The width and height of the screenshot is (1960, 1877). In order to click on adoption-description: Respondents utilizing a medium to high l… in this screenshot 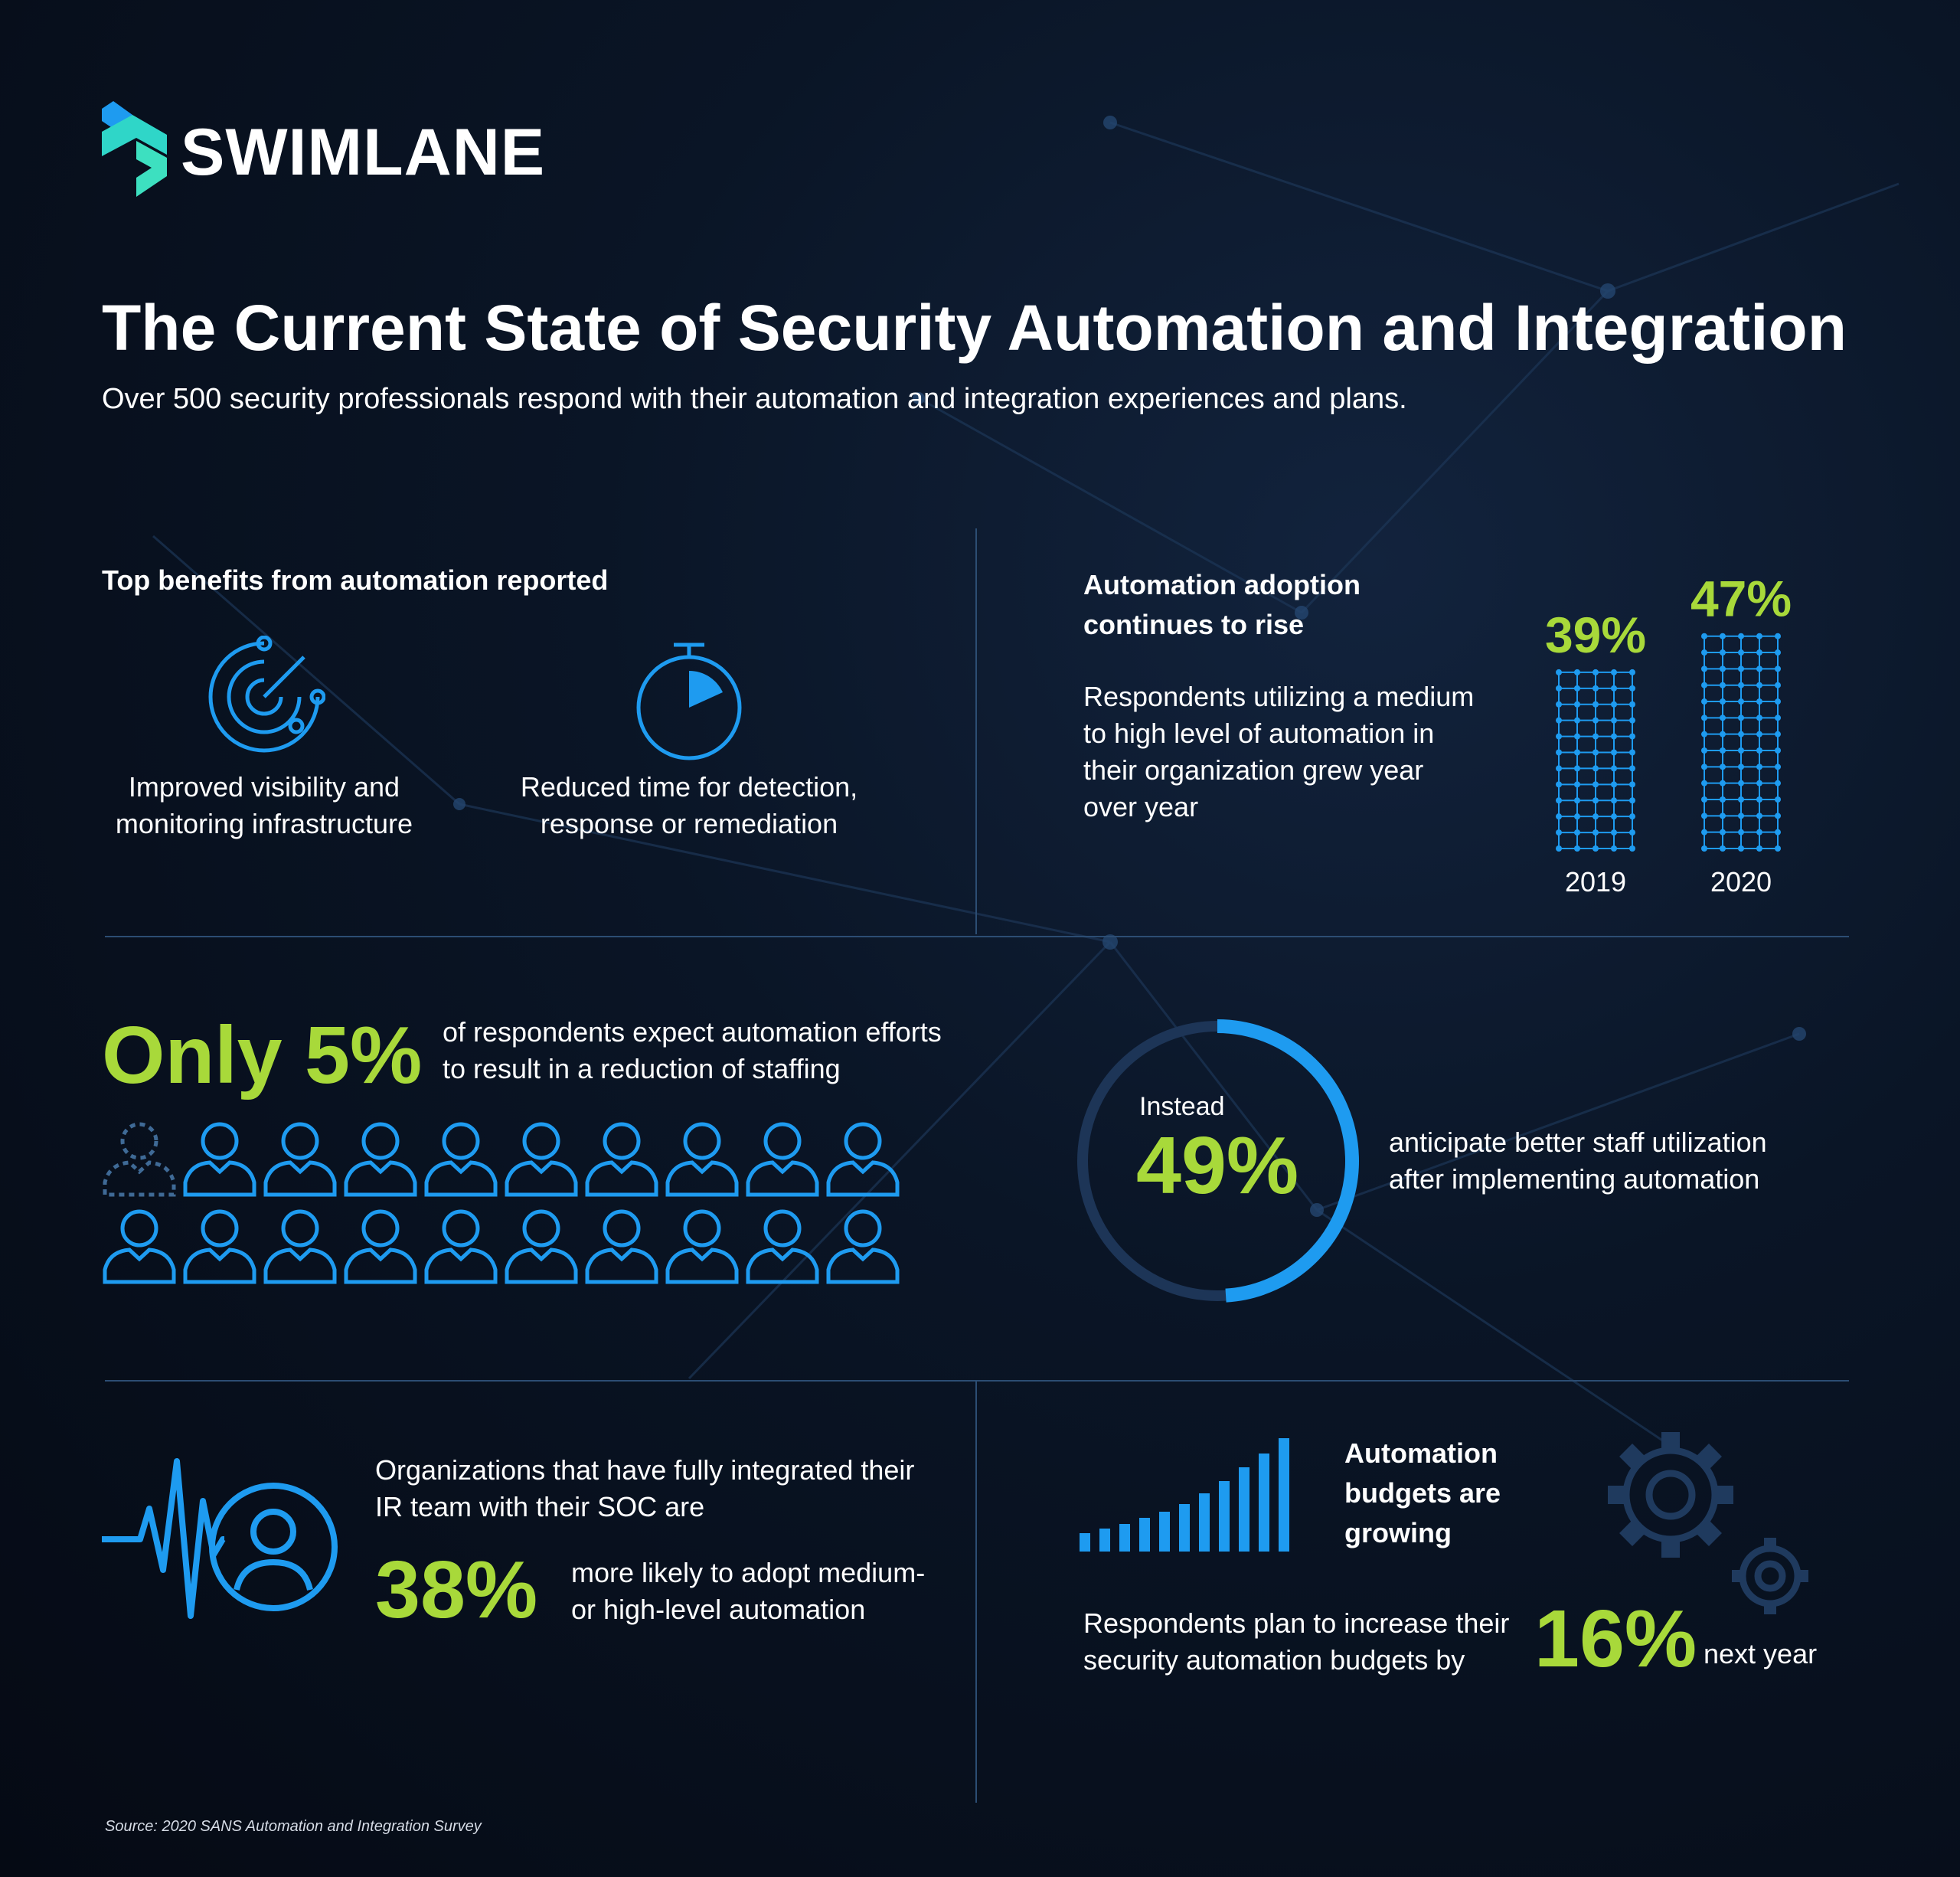, I will do `click(1290, 752)`.